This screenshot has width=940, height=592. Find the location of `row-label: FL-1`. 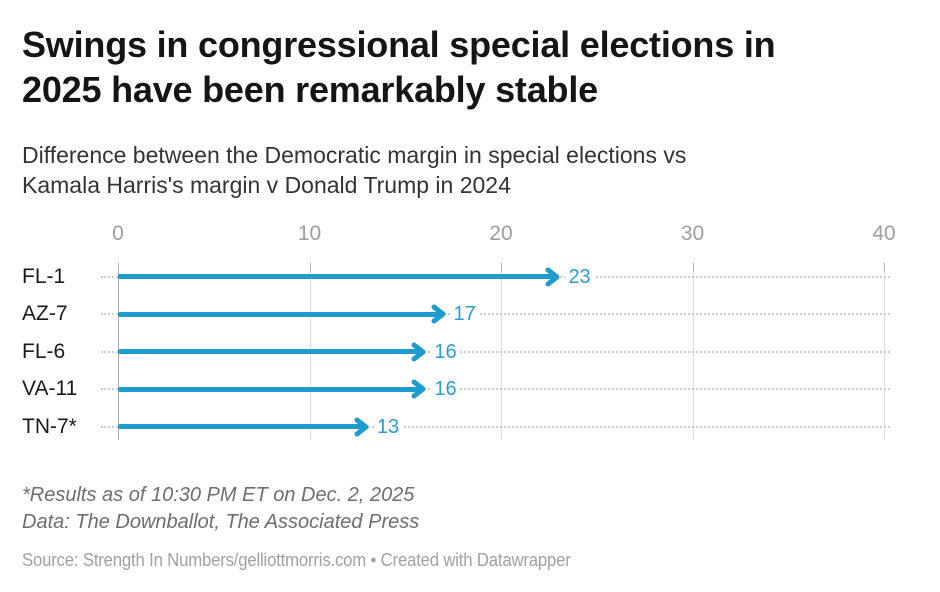

row-label: FL-1 is located at coordinates (44, 276).